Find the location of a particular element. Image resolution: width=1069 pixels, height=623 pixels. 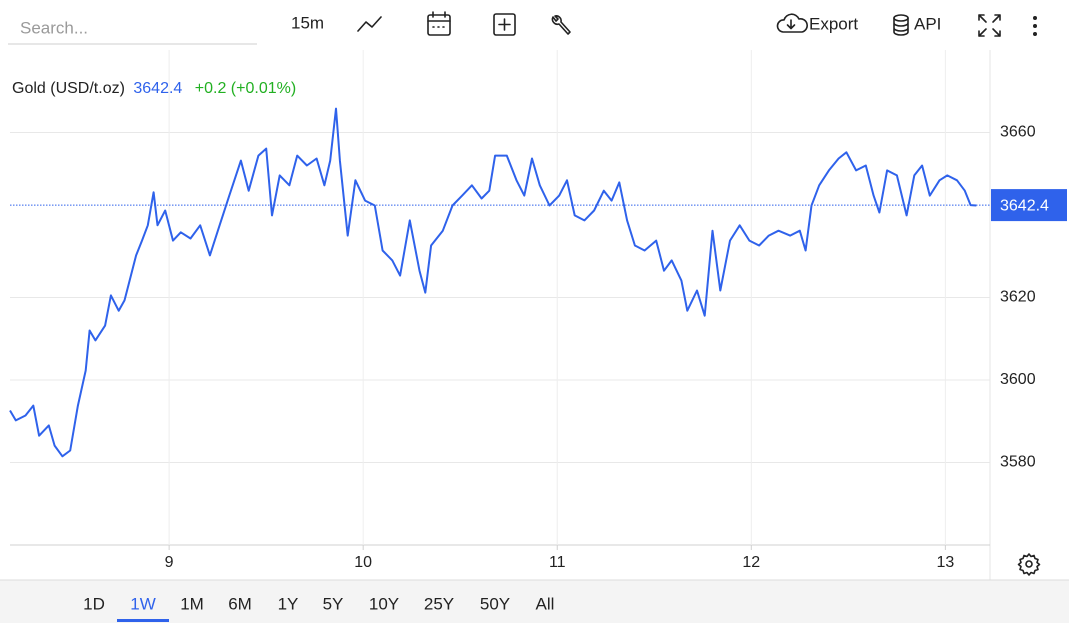

series-name: Gold (USD/t.oz) is located at coordinates (68, 88).